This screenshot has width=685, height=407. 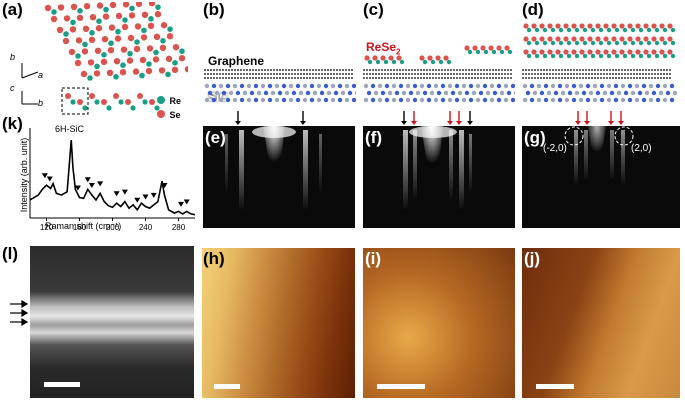 What do you see at coordinates (175, 101) in the screenshot?
I see `legend-re-label: Re` at bounding box center [175, 101].